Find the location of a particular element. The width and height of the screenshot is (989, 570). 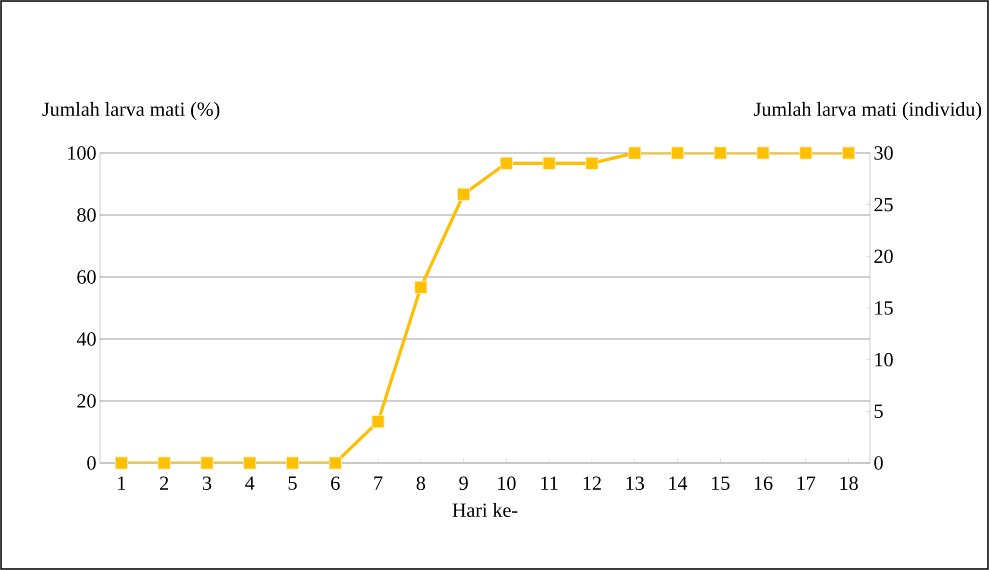

y-tick-label: 60 is located at coordinates (86, 277).